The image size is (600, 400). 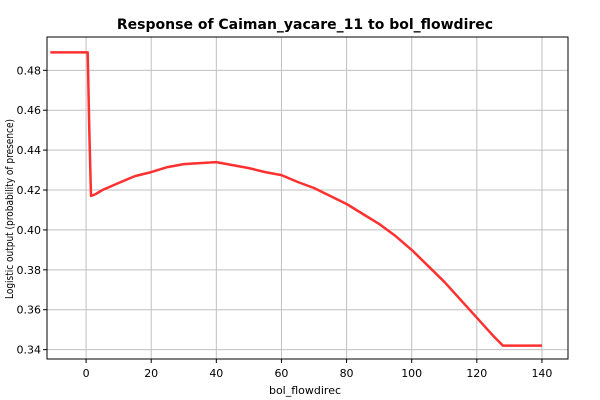 I want to click on y-tick-label: 0.38, so click(x=29, y=270).